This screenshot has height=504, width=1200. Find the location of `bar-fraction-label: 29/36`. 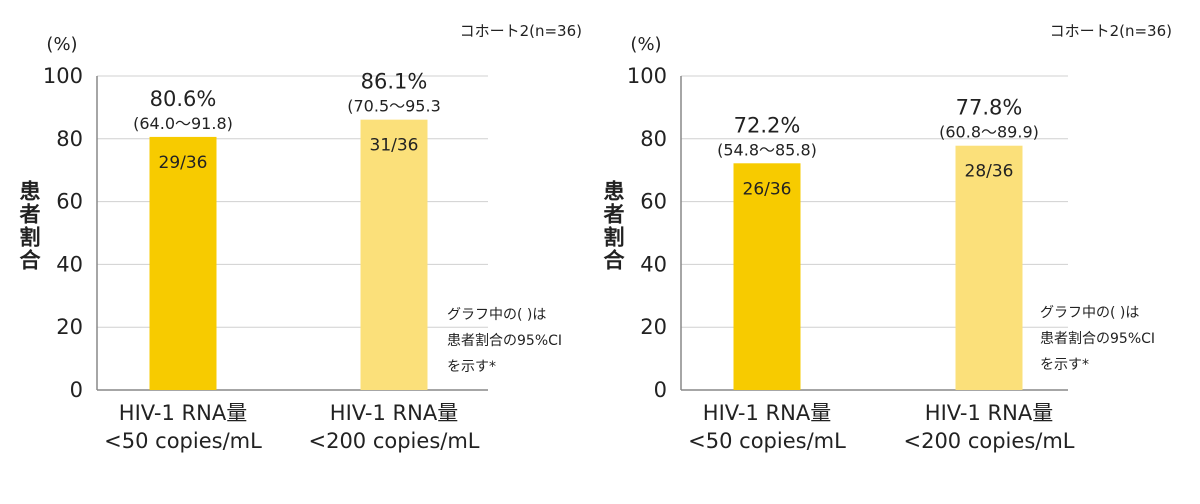

bar-fraction-label: 29/36 is located at coordinates (183, 163).